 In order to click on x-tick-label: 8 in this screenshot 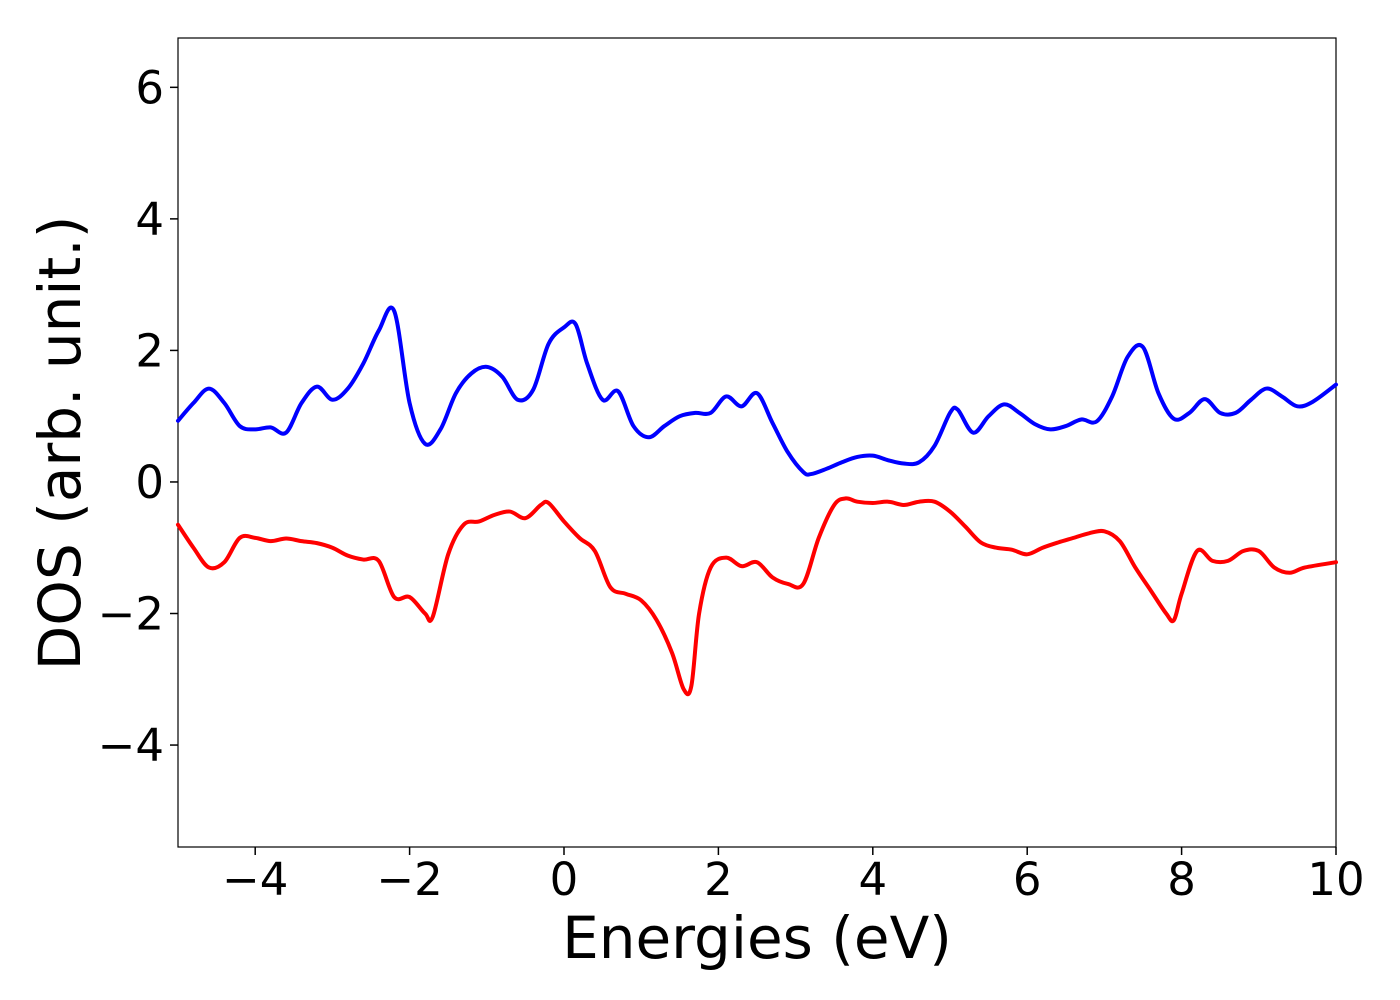, I will do `click(1181, 879)`.